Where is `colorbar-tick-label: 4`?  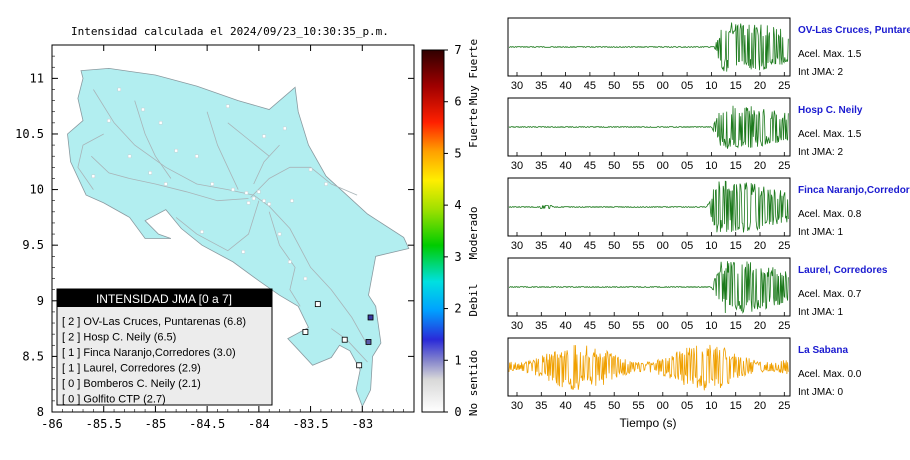 colorbar-tick-label: 4 is located at coordinates (457, 205).